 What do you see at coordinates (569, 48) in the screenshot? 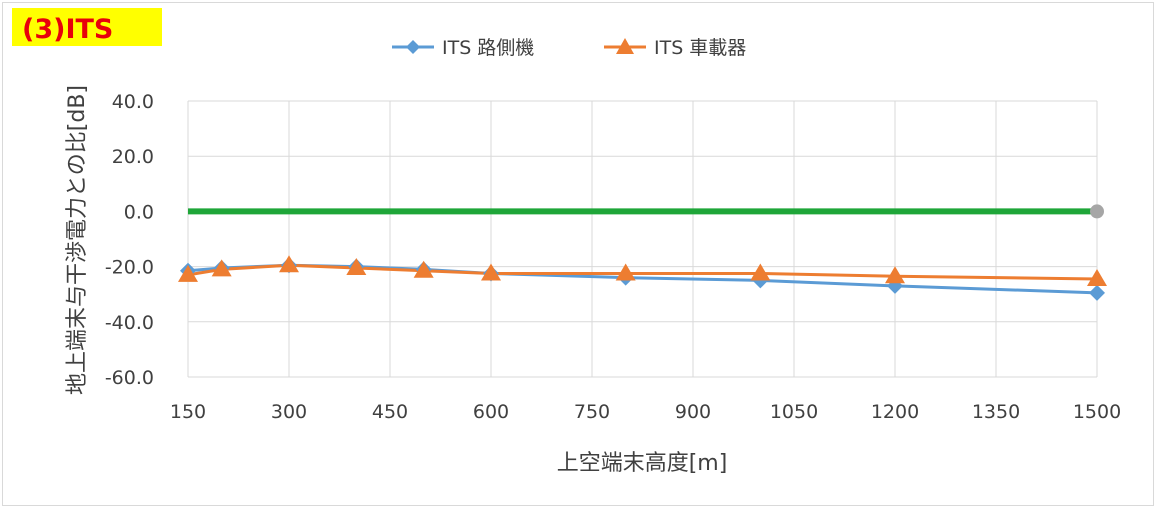
I see `legend: ITS 路側機 ITS 車載器` at bounding box center [569, 48].